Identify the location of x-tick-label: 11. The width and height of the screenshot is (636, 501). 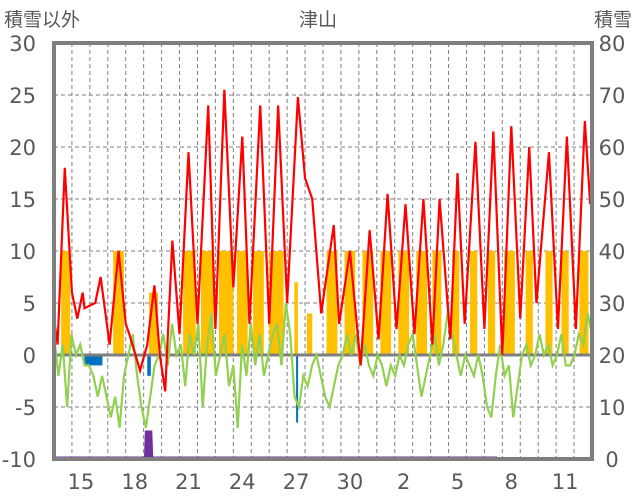
(565, 482).